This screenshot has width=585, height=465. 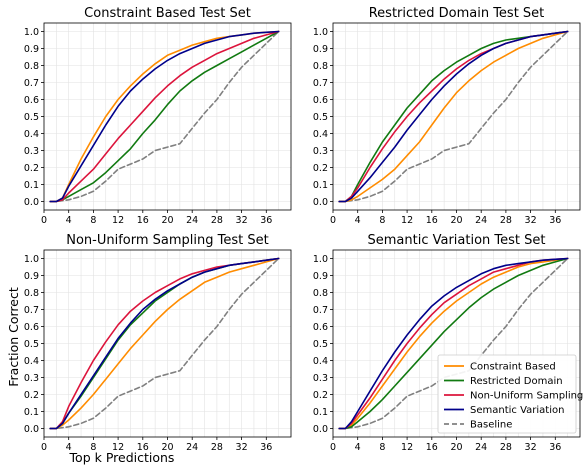 I want to click on legend-entry-label: Semantic Variation, so click(x=517, y=410).